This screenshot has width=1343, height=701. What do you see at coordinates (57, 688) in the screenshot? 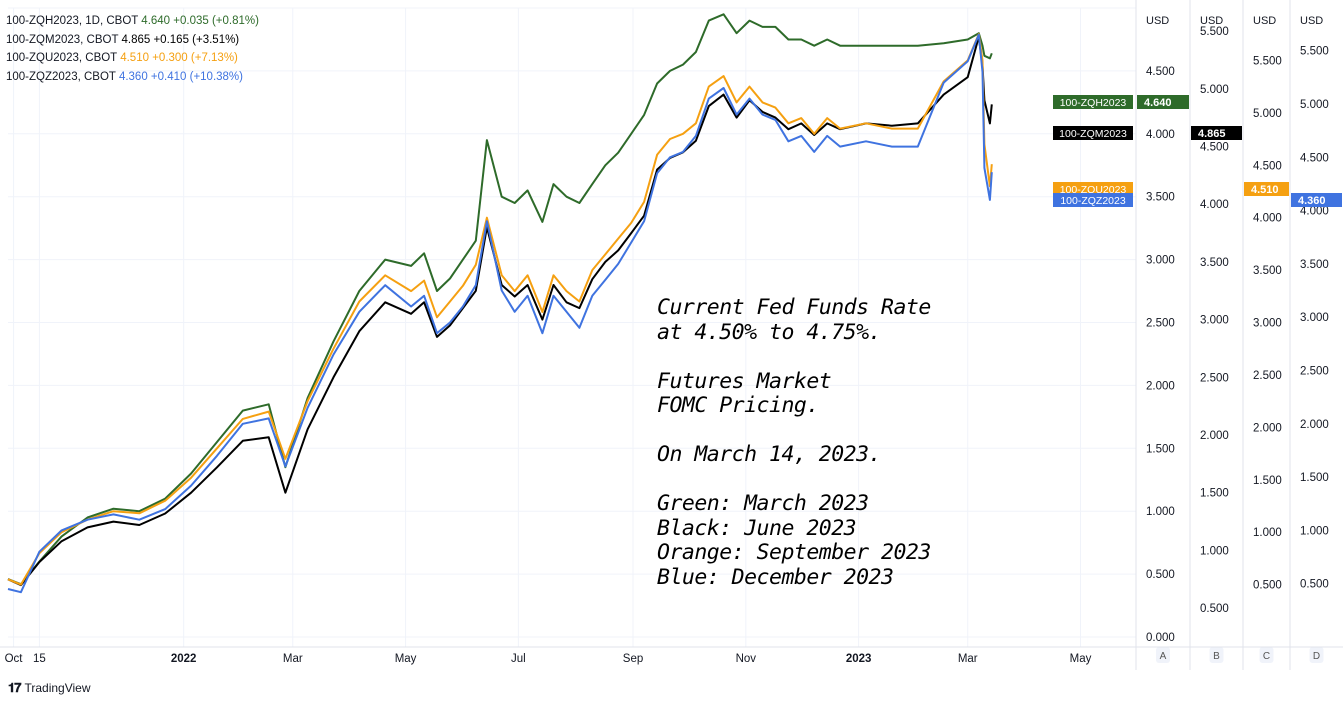
I see `brand-name: TradingView` at bounding box center [57, 688].